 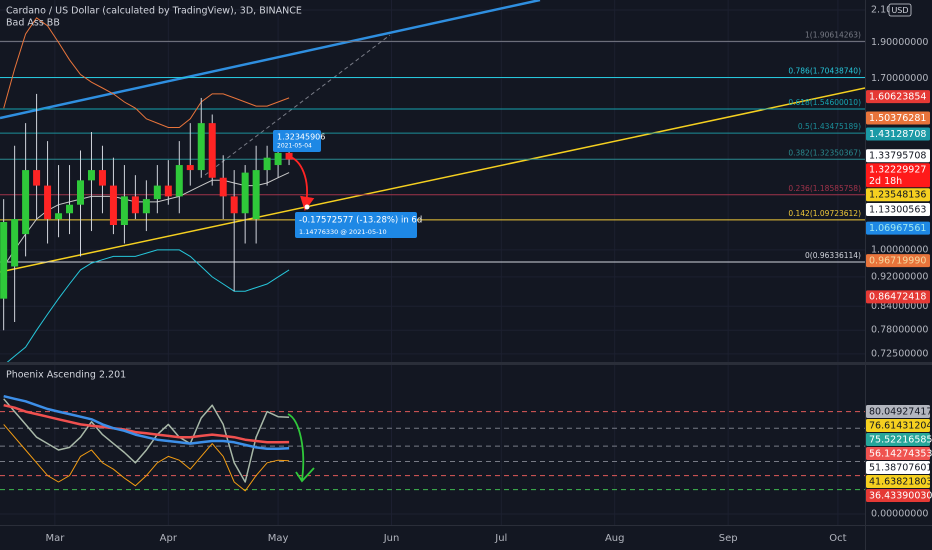 What do you see at coordinates (55, 538) in the screenshot?
I see `x-tick-label: Mar` at bounding box center [55, 538].